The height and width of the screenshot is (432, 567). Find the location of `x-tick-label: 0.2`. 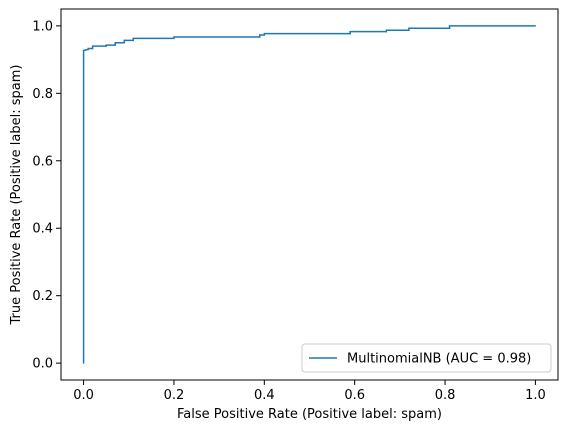

x-tick-label: 0.2 is located at coordinates (174, 395).